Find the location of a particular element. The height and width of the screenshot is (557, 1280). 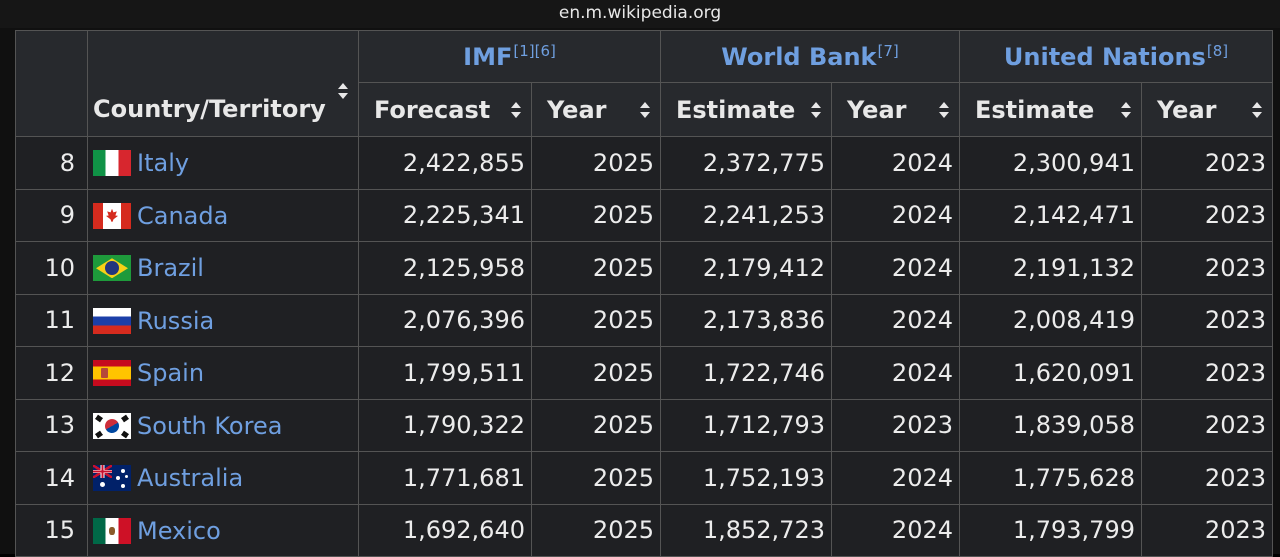

wb-estimate-cell: 2,372,775 is located at coordinates (746, 163).